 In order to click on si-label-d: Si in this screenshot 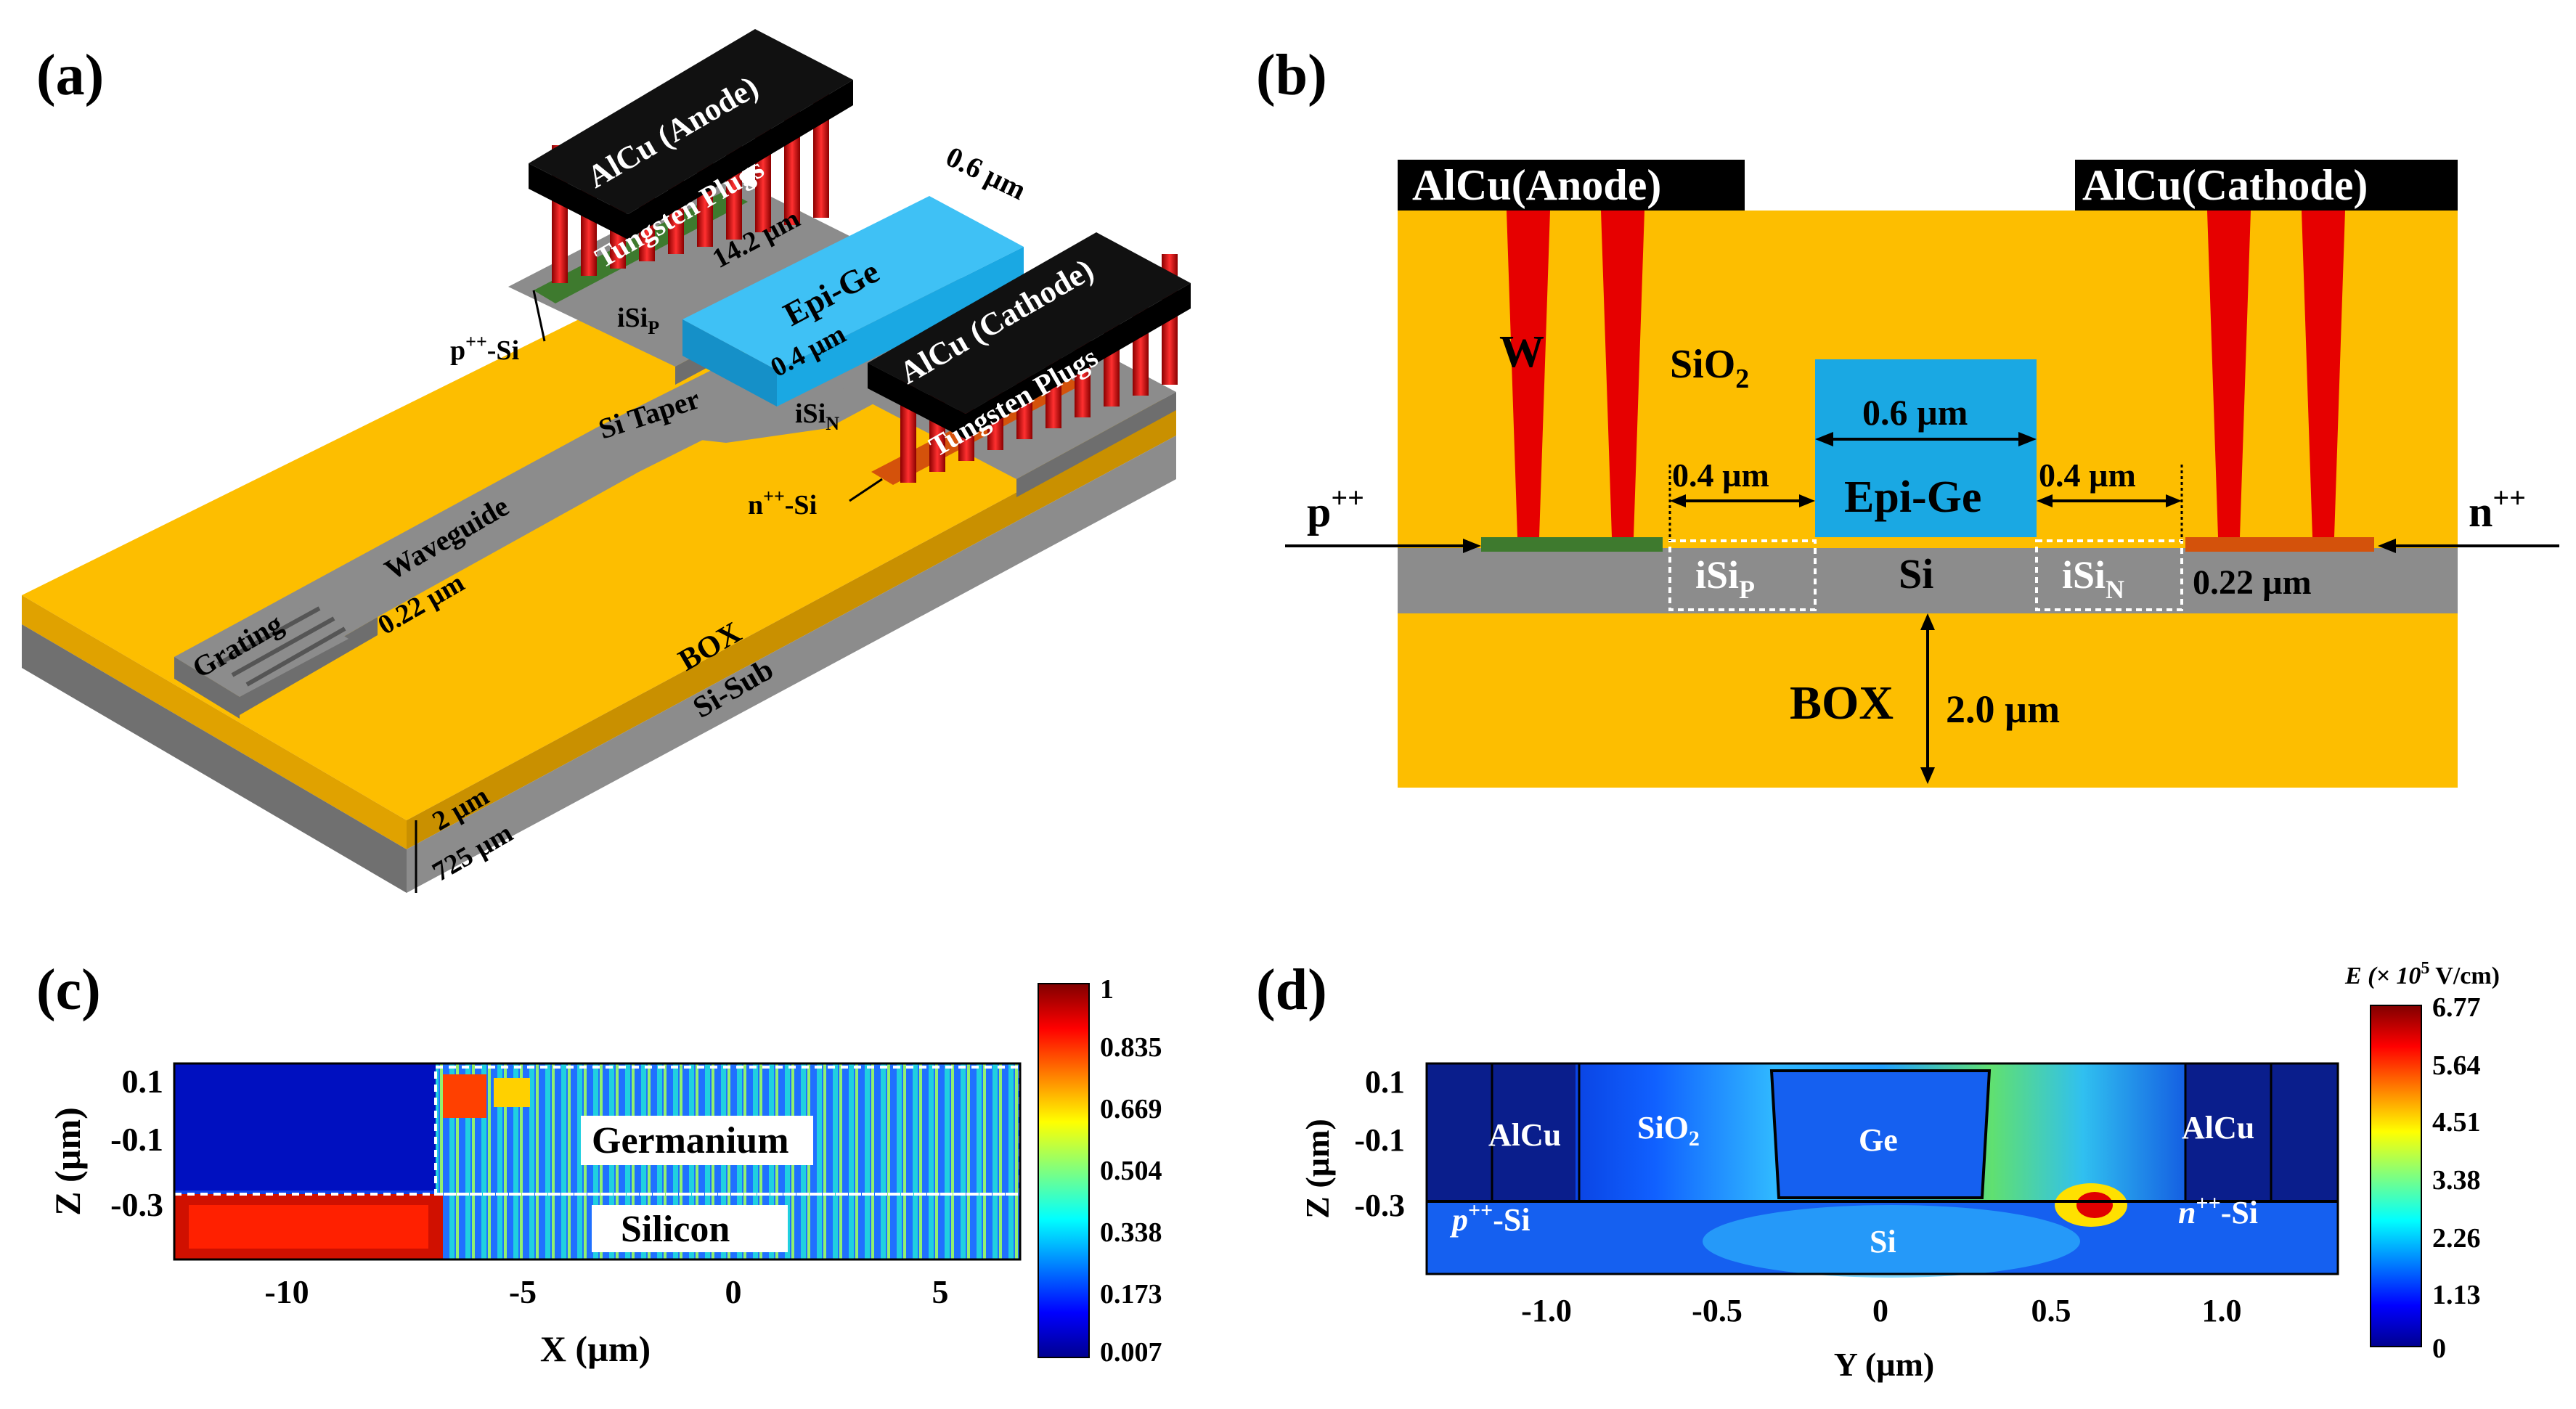, I will do `click(1883, 1241)`.